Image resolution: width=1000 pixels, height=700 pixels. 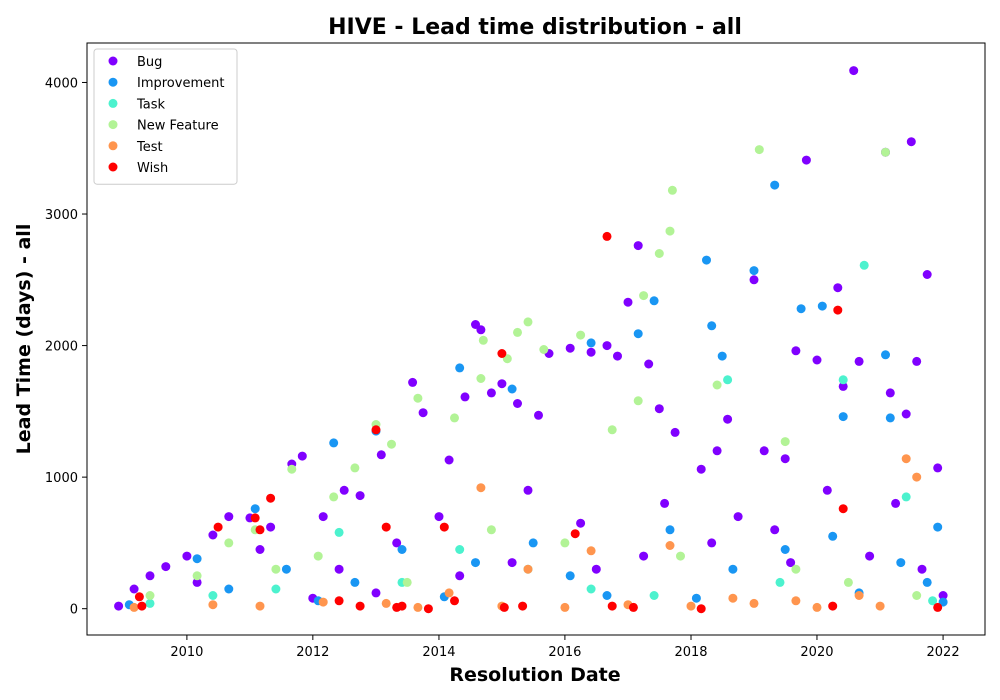 What do you see at coordinates (61, 347) in the screenshot?
I see `y-tick-label: 2000` at bounding box center [61, 347].